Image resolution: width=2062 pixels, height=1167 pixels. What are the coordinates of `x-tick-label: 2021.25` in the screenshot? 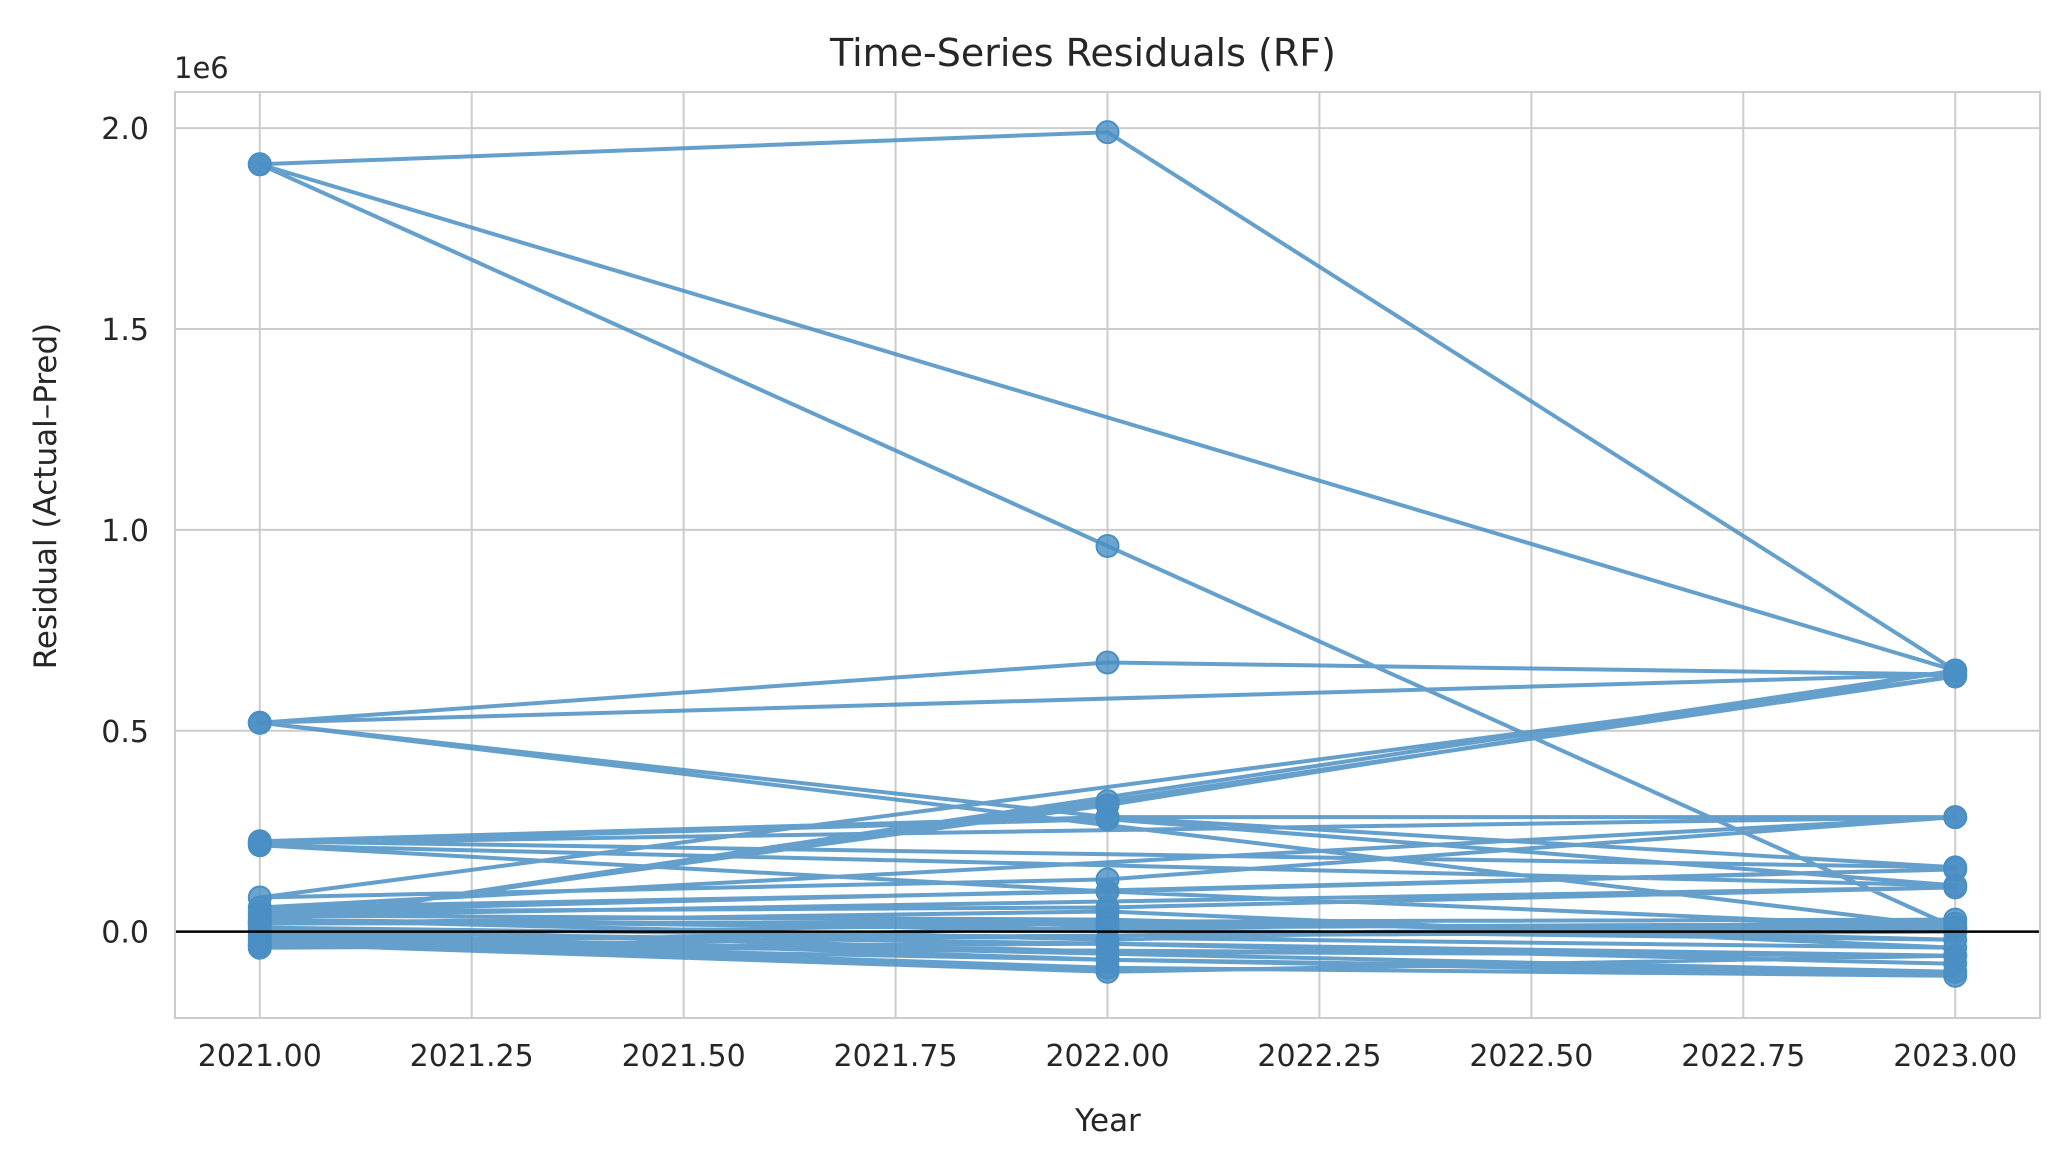 It's located at (472, 1056).